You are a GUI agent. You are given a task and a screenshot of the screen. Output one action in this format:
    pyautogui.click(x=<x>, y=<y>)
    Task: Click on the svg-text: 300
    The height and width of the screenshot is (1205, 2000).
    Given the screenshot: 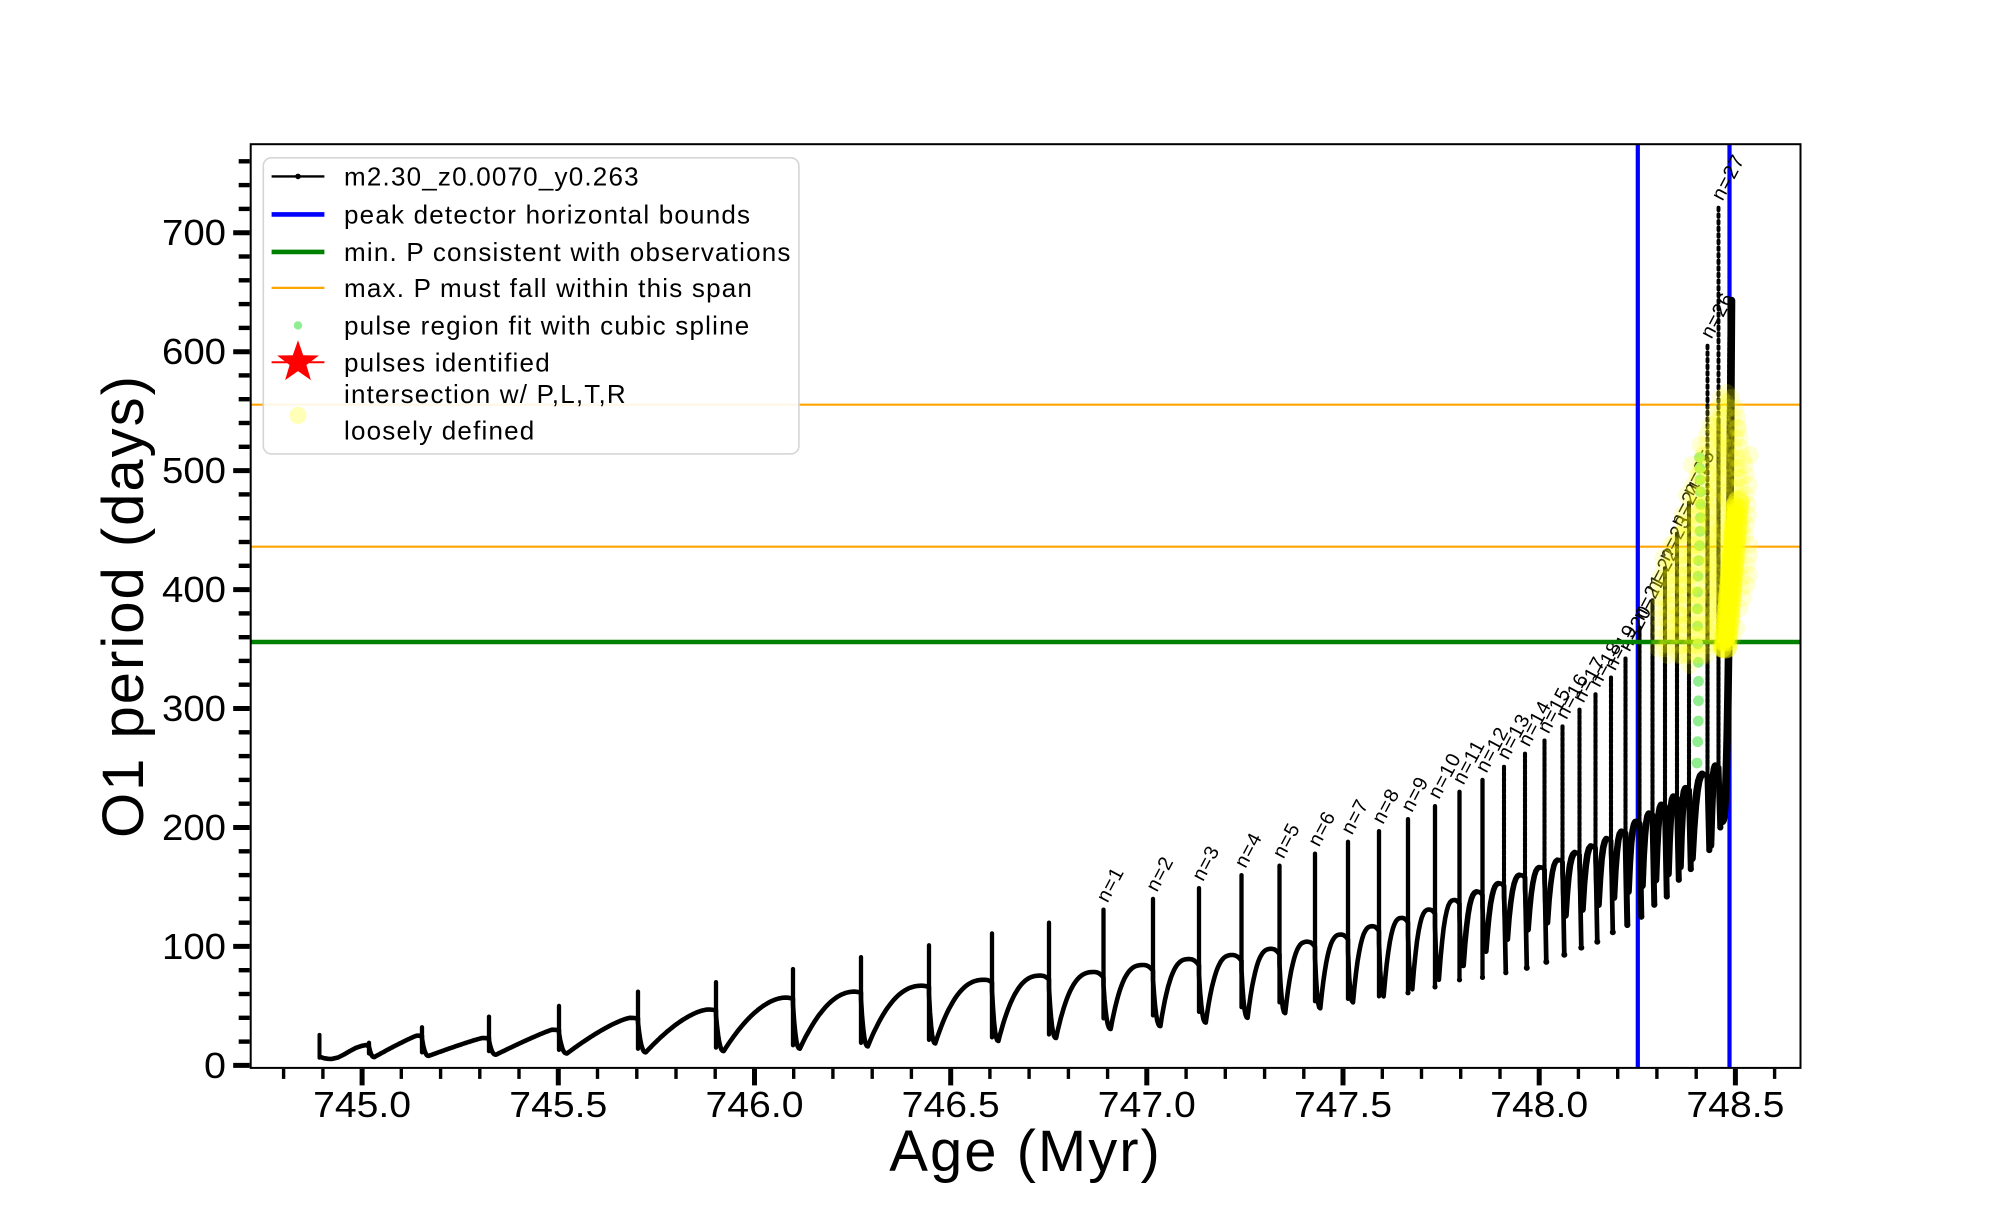 What is the action you would take?
    pyautogui.click(x=194, y=708)
    